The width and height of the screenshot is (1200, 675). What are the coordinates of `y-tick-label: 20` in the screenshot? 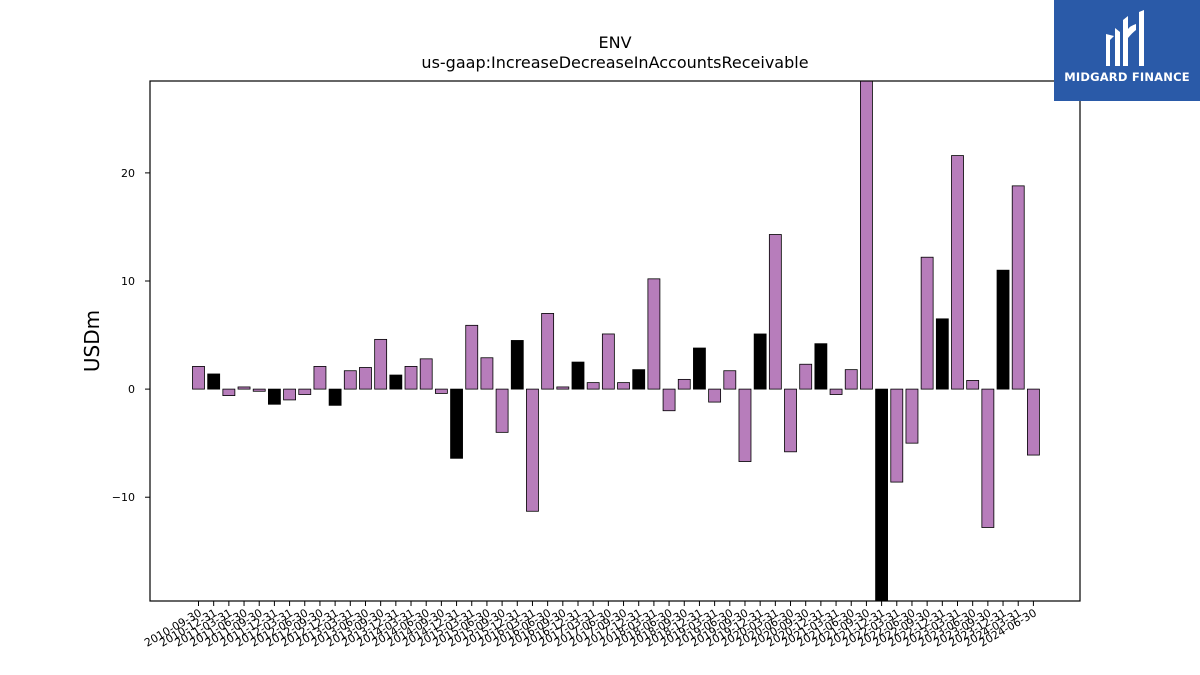 It's located at (128, 173).